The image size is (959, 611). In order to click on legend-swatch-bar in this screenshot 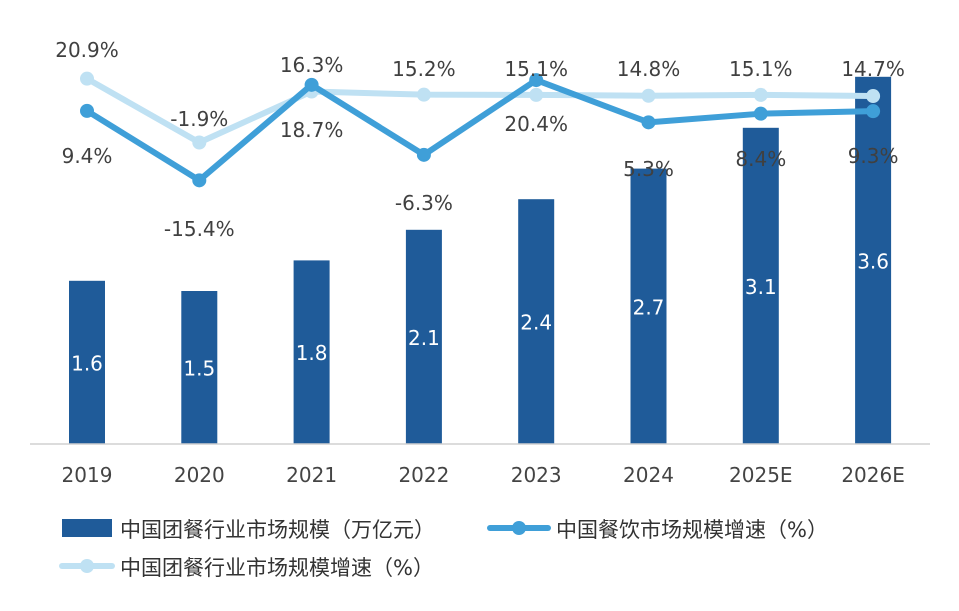, I will do `click(87, 528)`.